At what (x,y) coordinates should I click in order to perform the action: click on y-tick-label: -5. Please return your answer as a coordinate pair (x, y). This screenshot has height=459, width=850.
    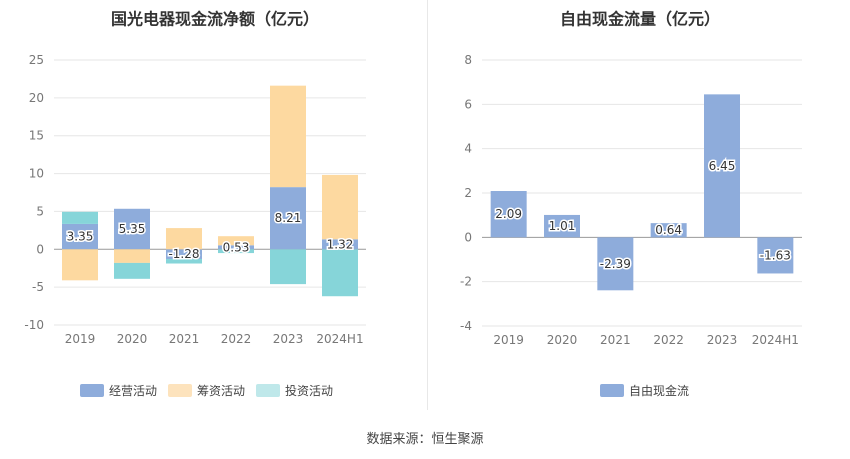
    Looking at the image, I should click on (38, 287).